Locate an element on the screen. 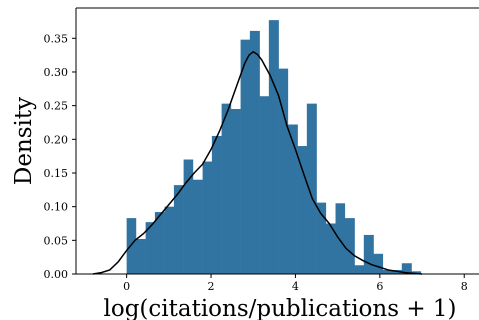 The height and width of the screenshot is (320, 479). y-tick-label: 0.00 is located at coordinates (56, 274).